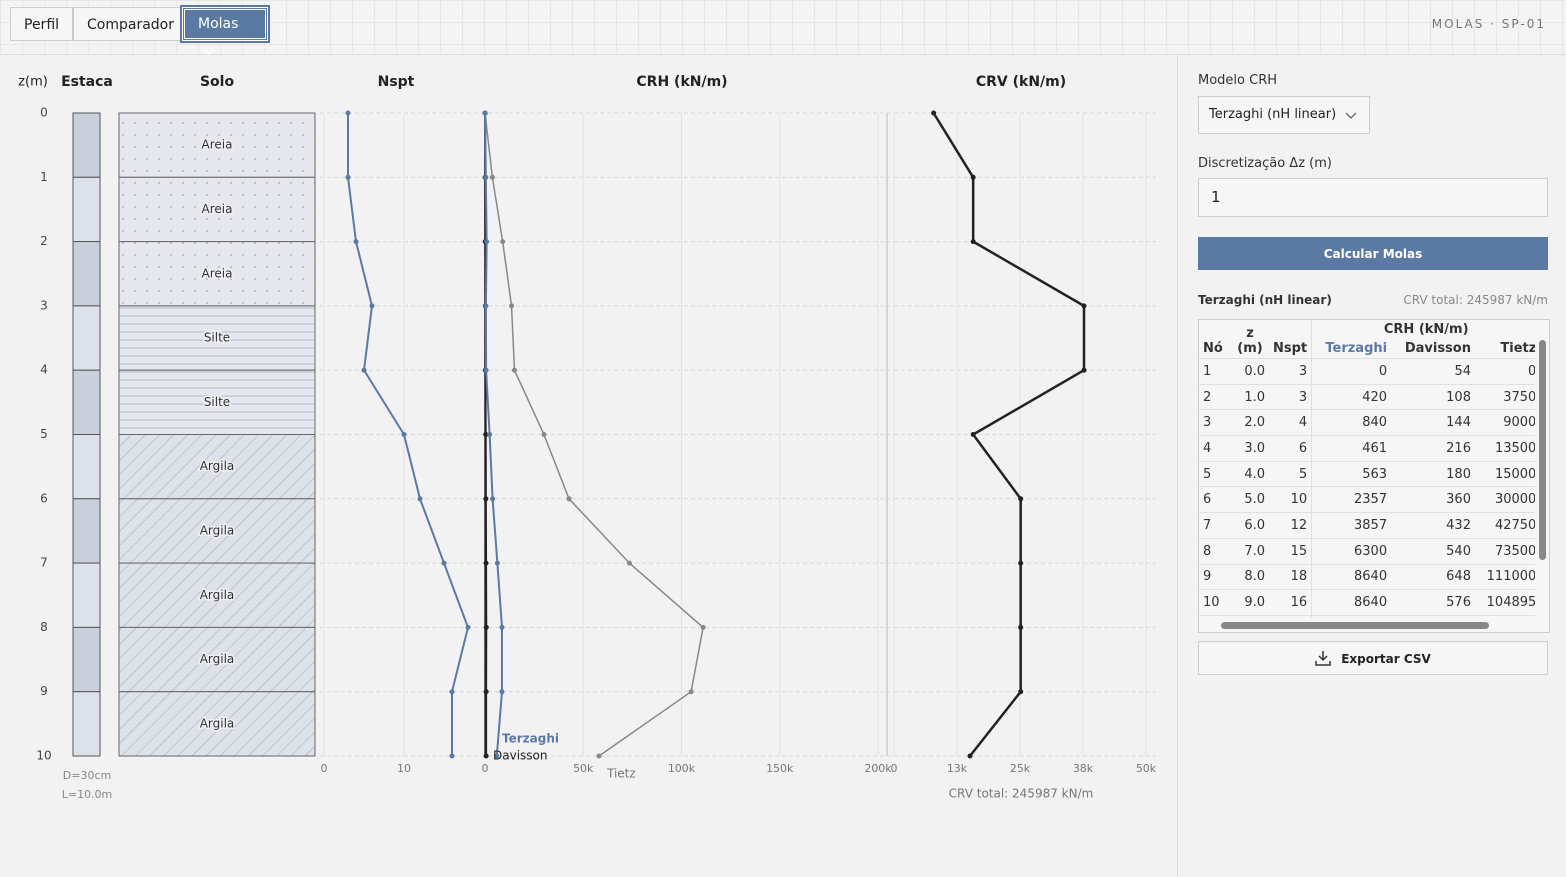  I want to click on cell: 5, so click(1215, 473).